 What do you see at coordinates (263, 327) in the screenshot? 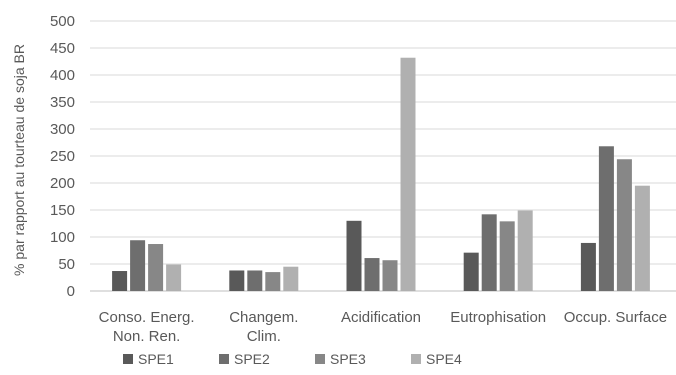
I see `x-tick-label: Changem. Clim.` at bounding box center [263, 327].